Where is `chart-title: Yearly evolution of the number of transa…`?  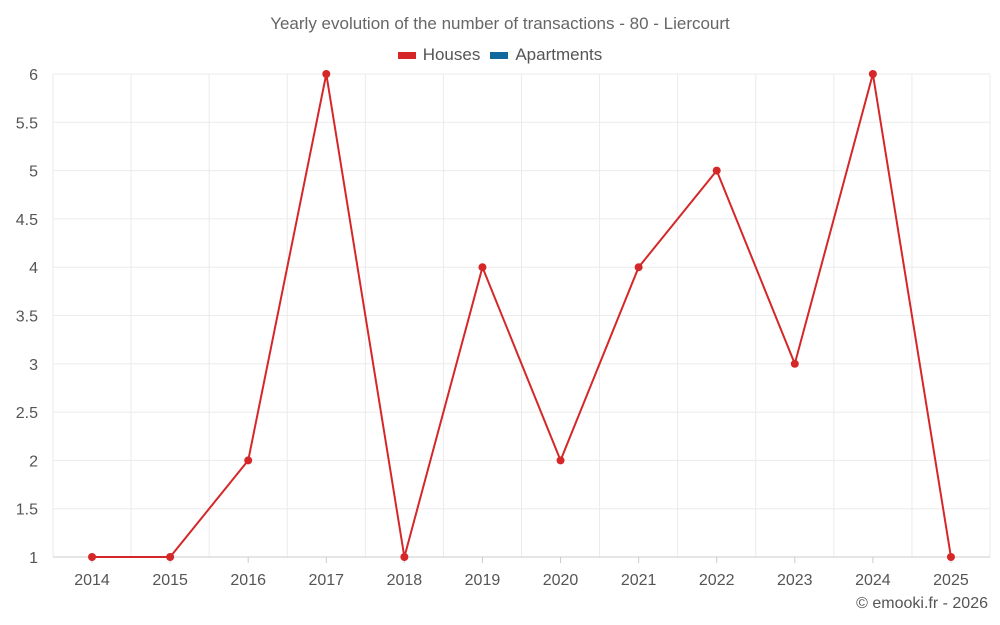 chart-title: Yearly evolution of the number of transa… is located at coordinates (500, 23).